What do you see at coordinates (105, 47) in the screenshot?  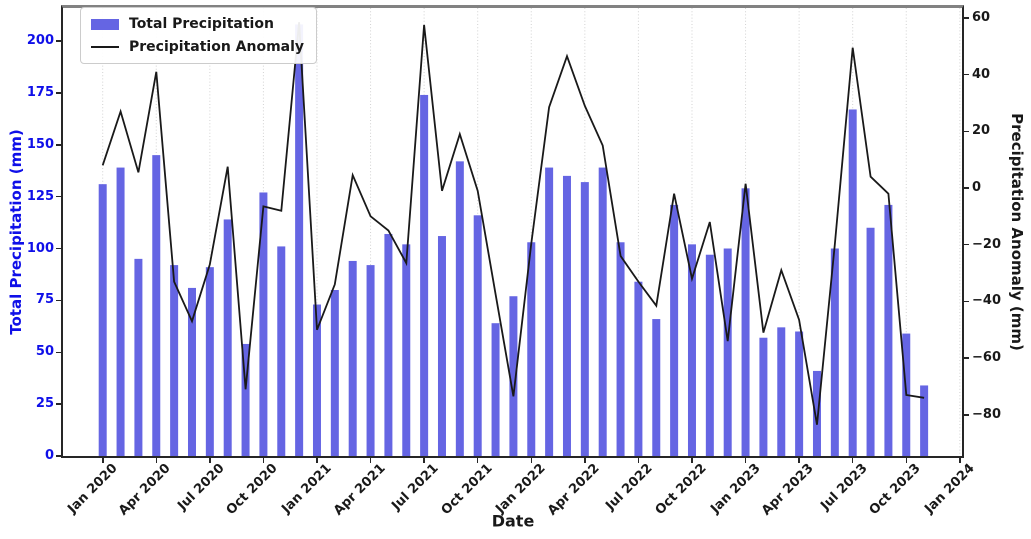 I see `line-swatch-icon` at bounding box center [105, 47].